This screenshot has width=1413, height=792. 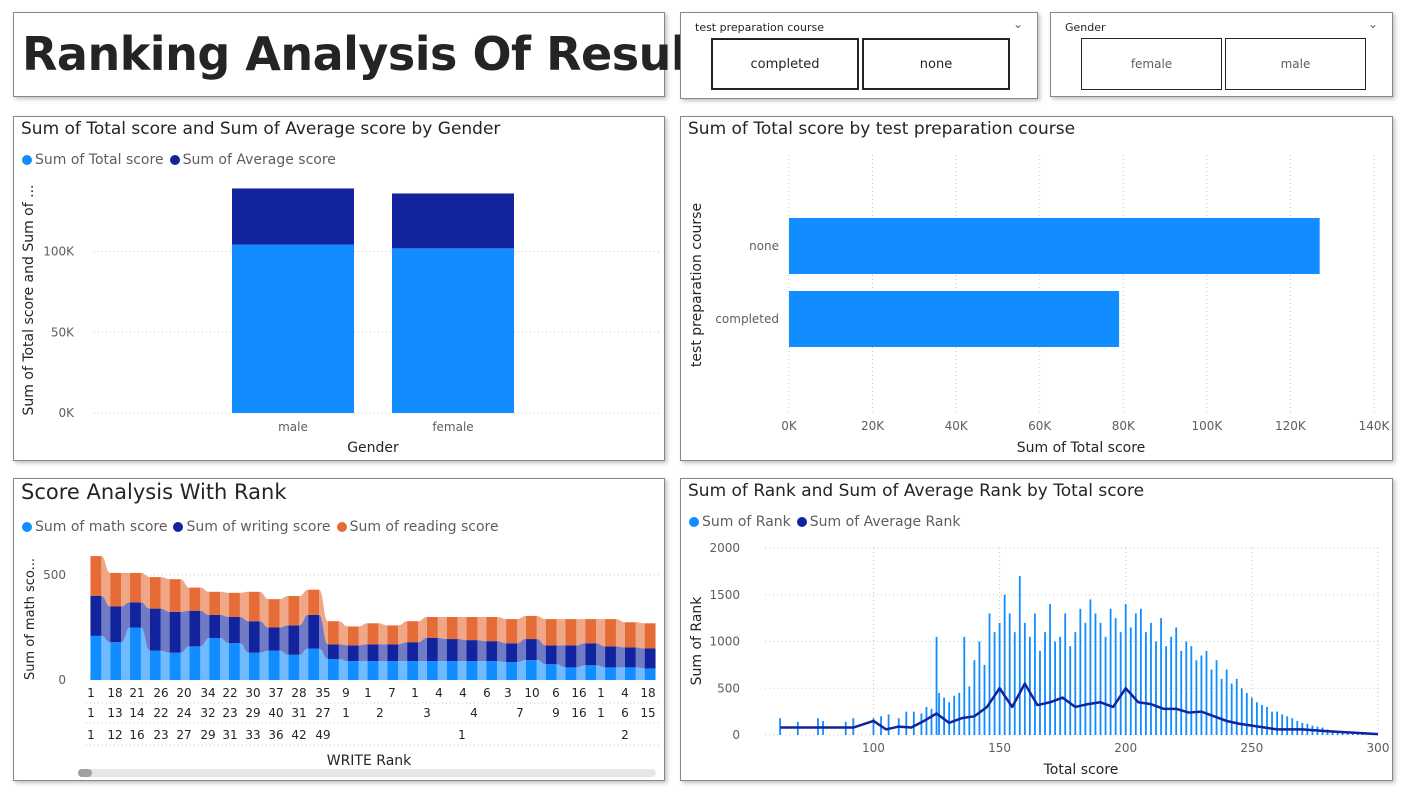 What do you see at coordinates (136, 693) in the screenshot?
I see `x-tick-label: 21` at bounding box center [136, 693].